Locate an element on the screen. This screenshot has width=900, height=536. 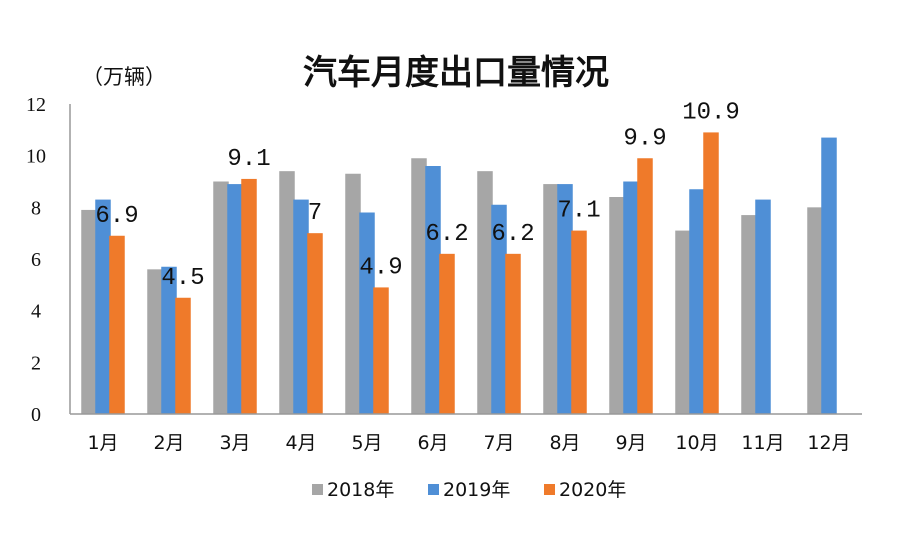
y-tick-label: 2 is located at coordinates (36, 363).